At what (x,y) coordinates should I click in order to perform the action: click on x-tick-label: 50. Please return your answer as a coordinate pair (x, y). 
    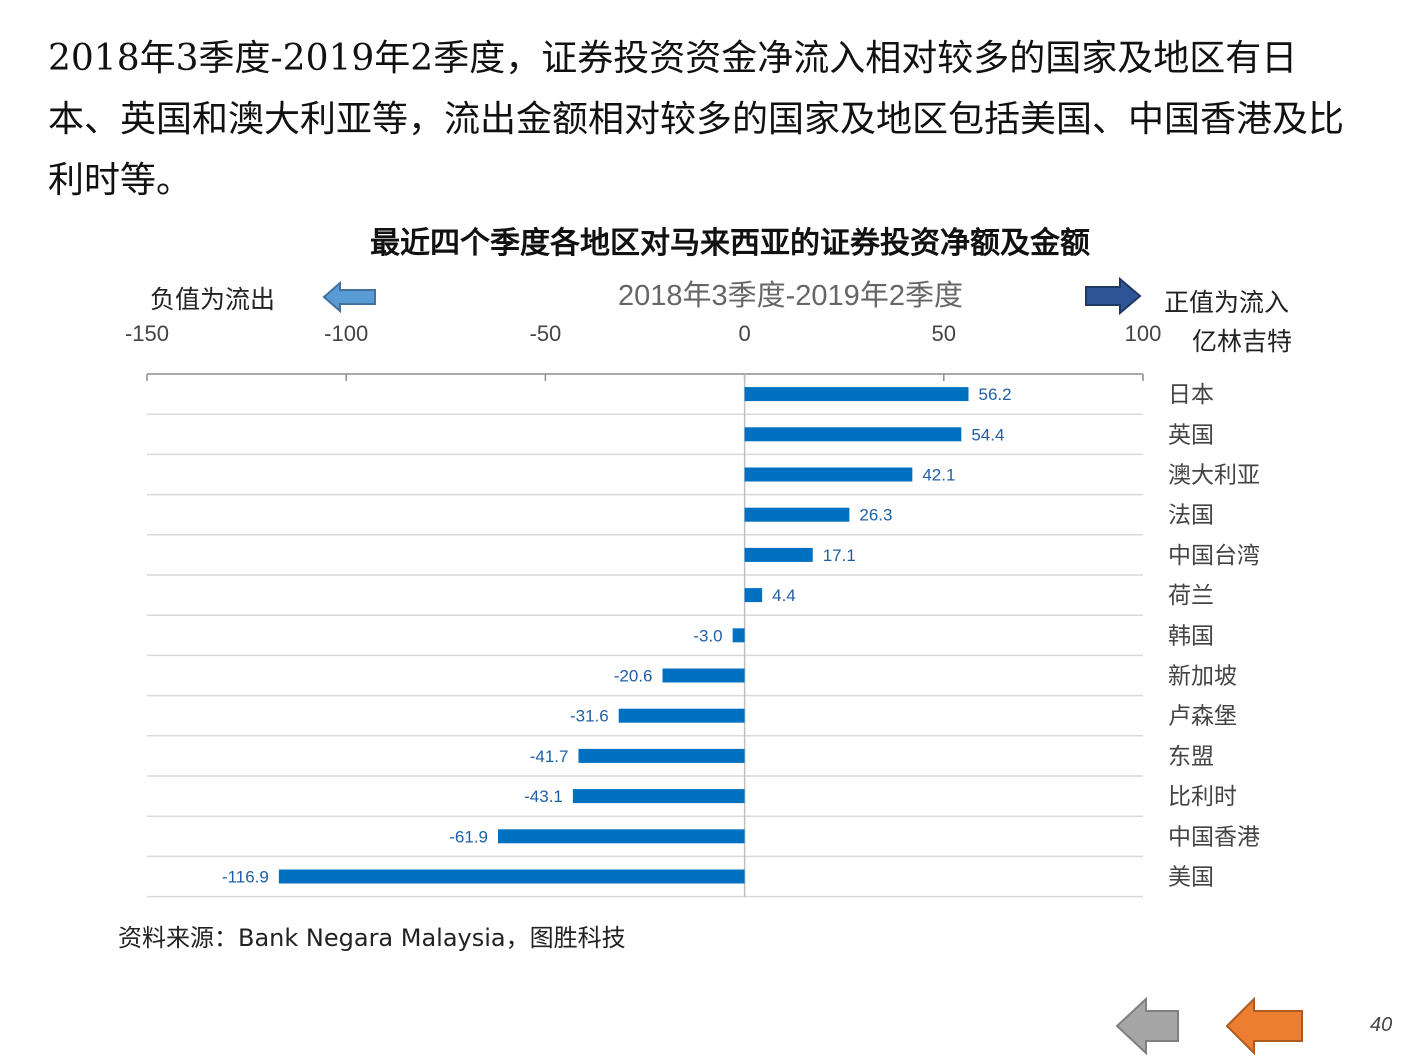
    Looking at the image, I should click on (944, 333).